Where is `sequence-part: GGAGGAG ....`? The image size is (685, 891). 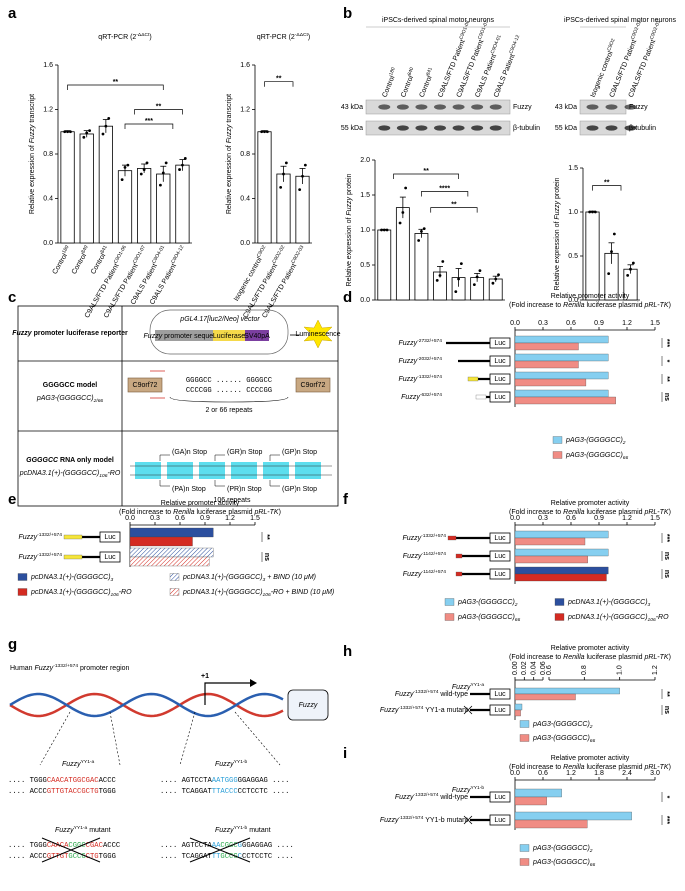
sequence-part: GGAGGAG .... is located at coordinates (268, 846).